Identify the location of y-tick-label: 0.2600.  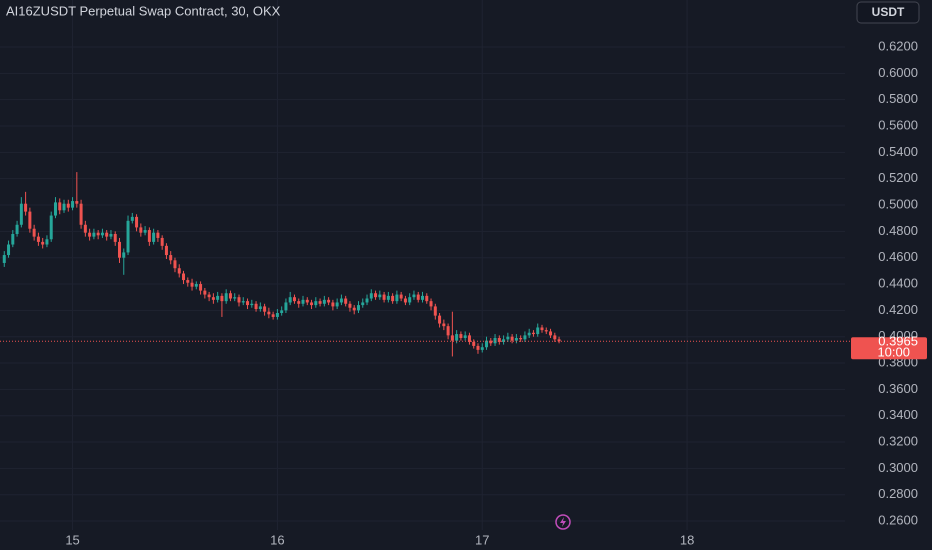
(898, 519).